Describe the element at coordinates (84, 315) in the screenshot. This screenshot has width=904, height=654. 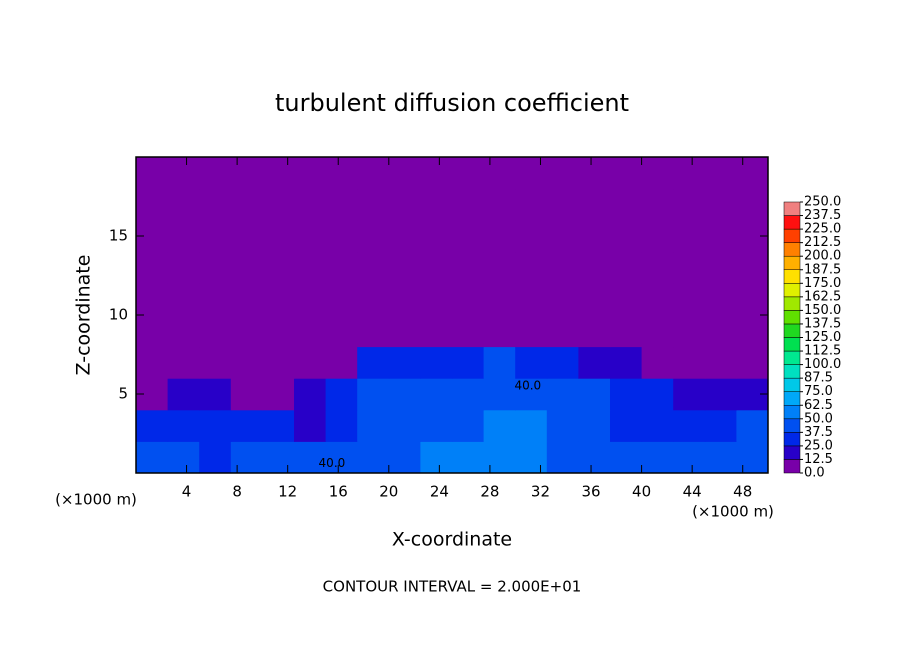
I see `y-axis-label: Z-coordinate` at that location.